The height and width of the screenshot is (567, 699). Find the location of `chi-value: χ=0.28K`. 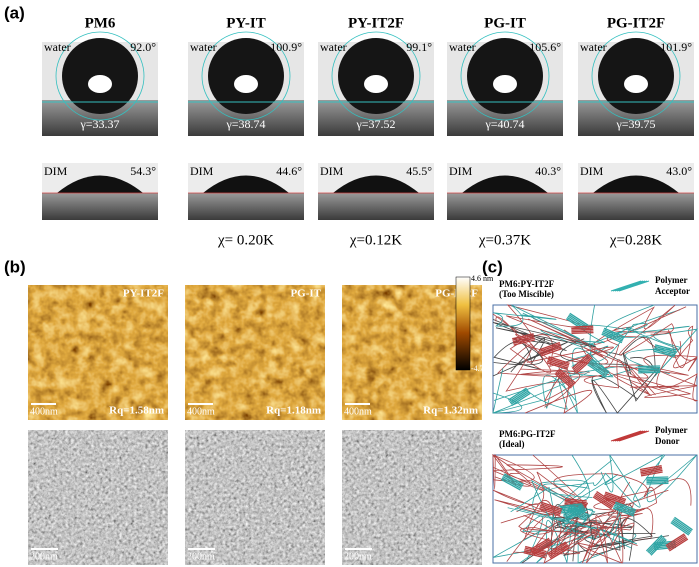

chi-value: χ=0.28K is located at coordinates (635, 240).